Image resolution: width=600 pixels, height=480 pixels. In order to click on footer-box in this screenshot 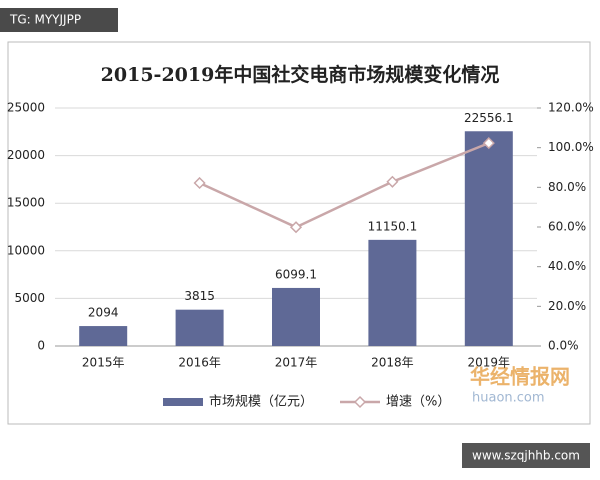, I will do `click(526, 455)`.